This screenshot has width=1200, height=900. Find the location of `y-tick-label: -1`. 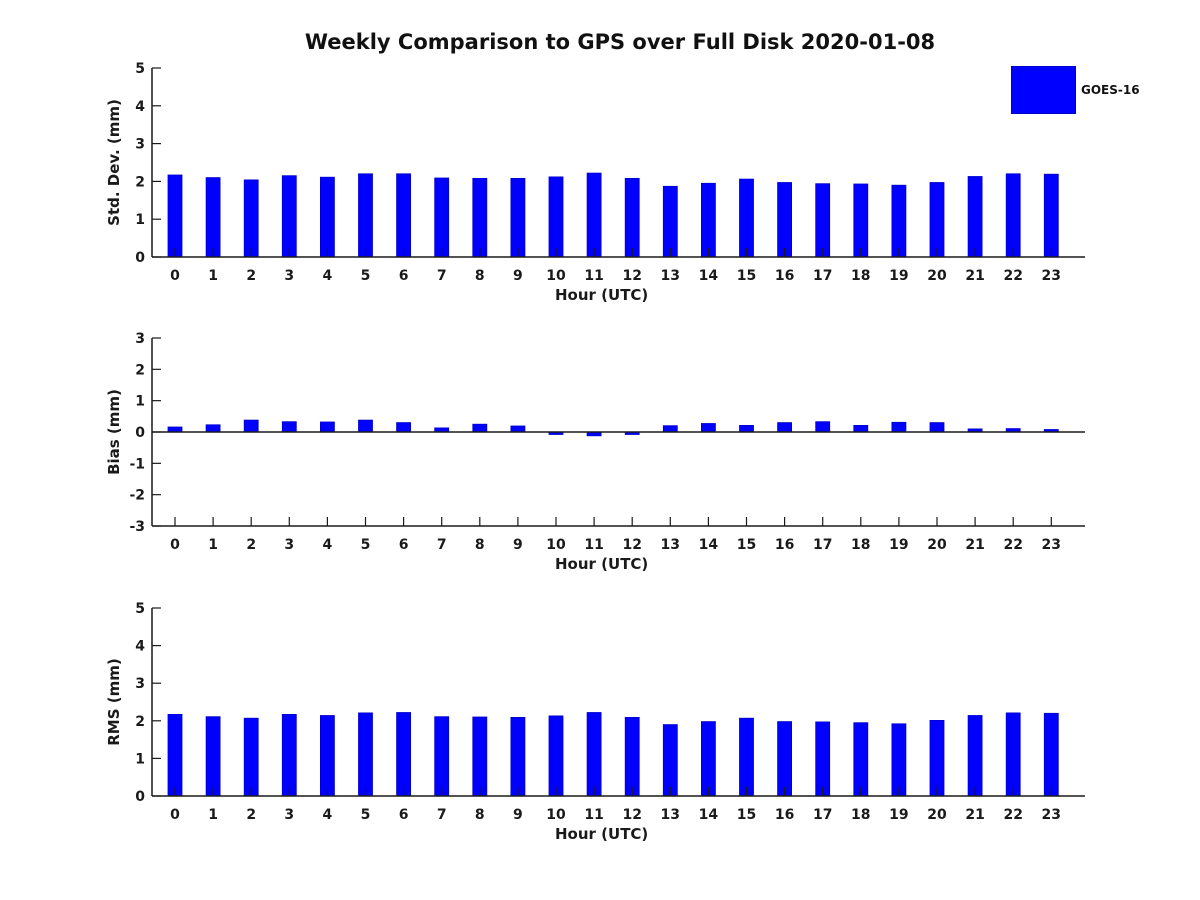

y-tick-label: -1 is located at coordinates (137, 464).